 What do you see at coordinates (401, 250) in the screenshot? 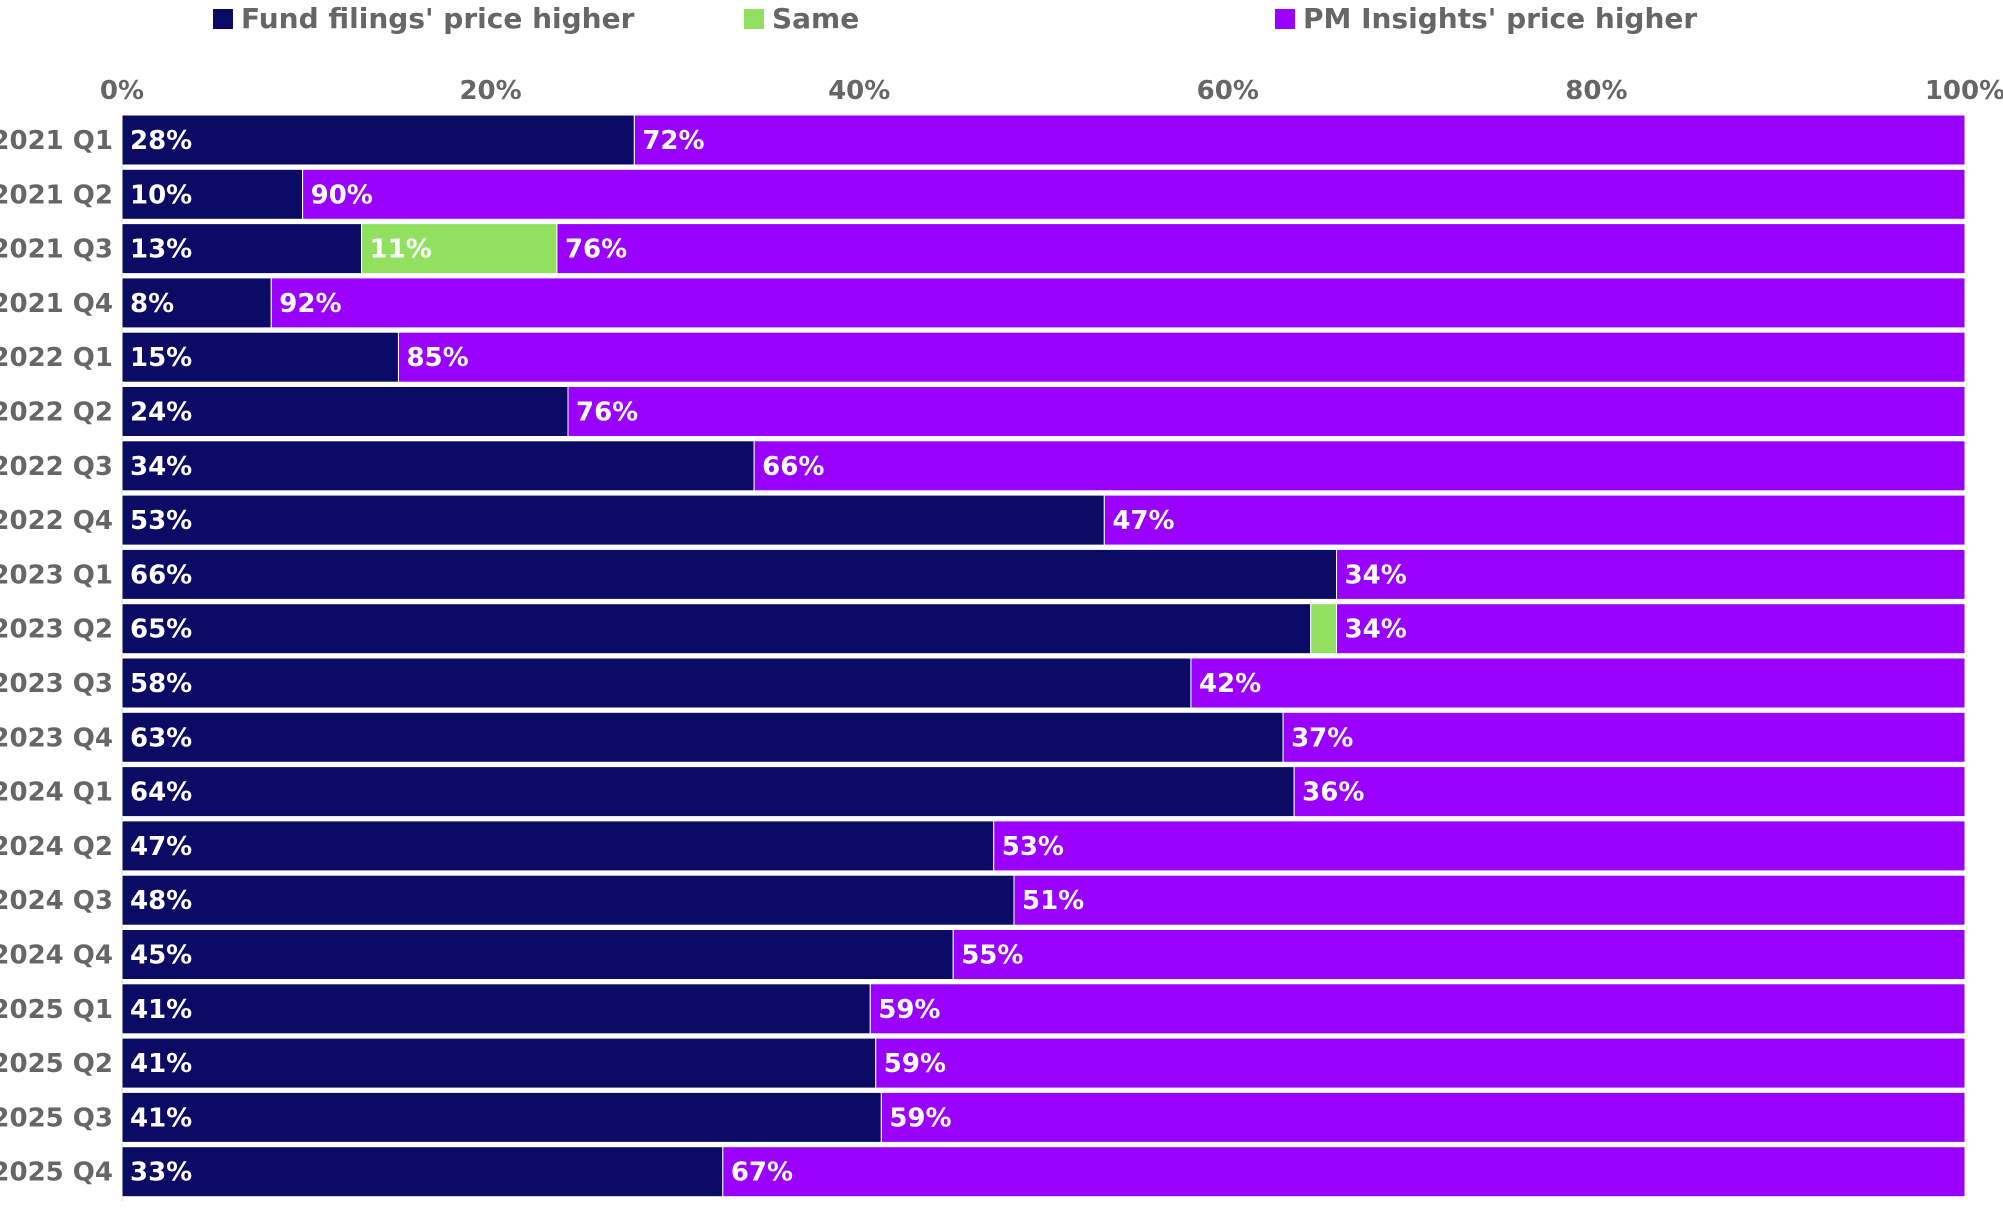
I see `data-label: 11%` at bounding box center [401, 250].